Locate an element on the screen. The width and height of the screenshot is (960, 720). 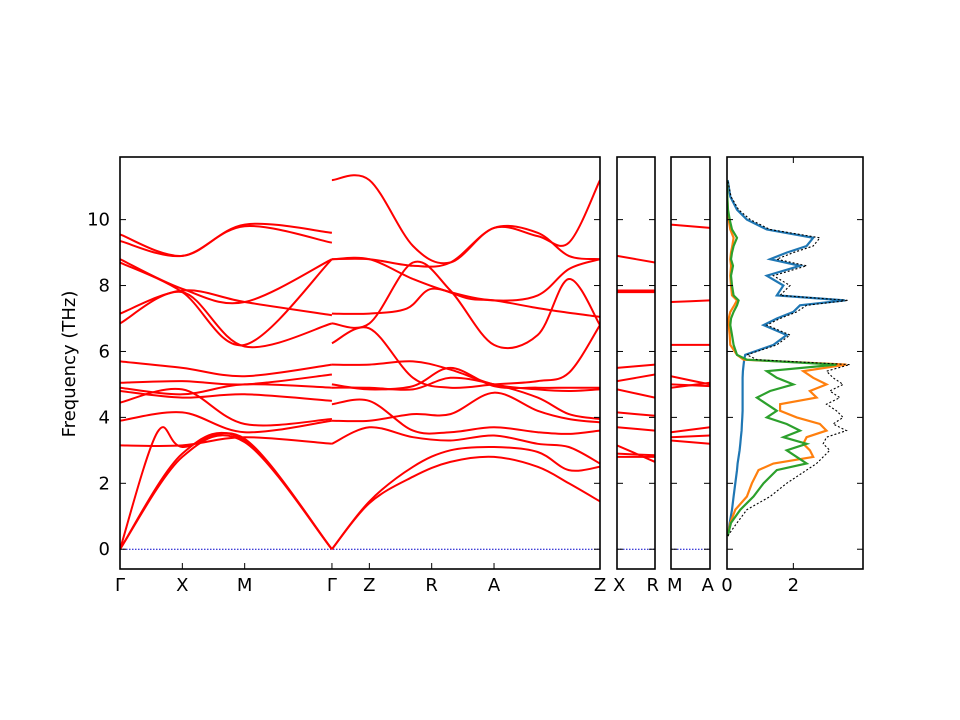
y-tick-label: 0 is located at coordinates (104, 549).